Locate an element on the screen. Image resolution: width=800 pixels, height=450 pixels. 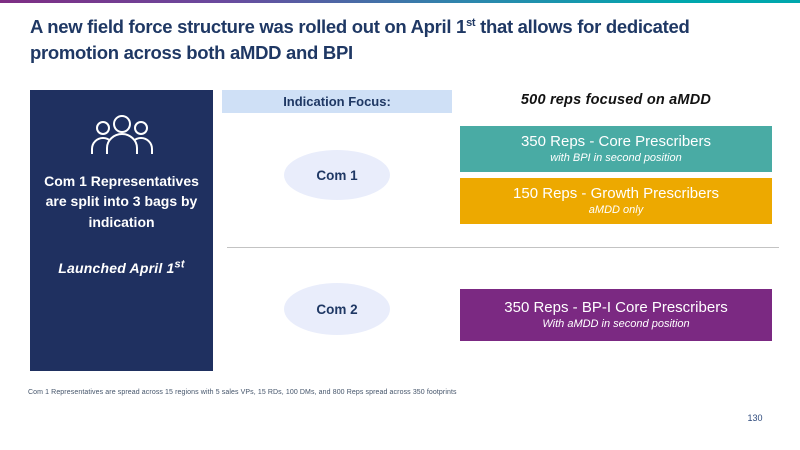
growth-prescribers-title: 150 Reps - Growth Prescribers is located at coordinates (616, 194).